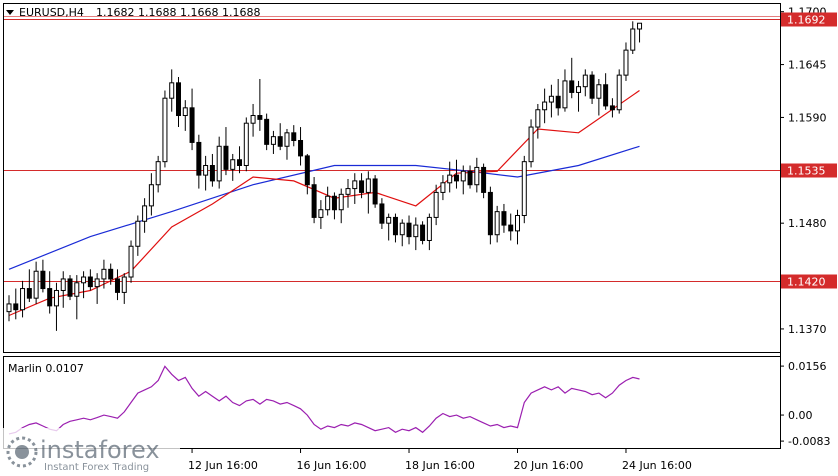  What do you see at coordinates (10, 12) in the screenshot?
I see `chevron-down-icon` at bounding box center [10, 12].